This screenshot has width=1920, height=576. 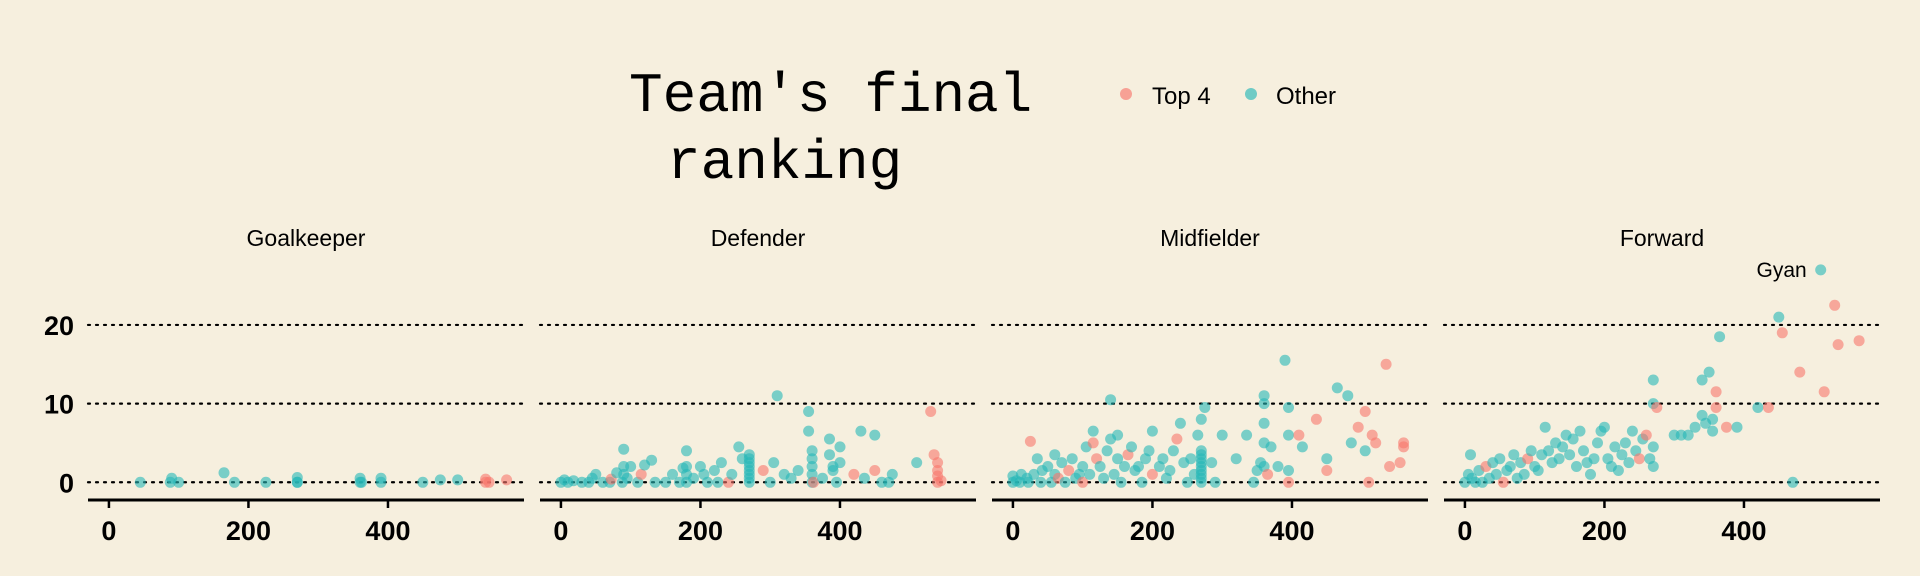 What do you see at coordinates (59, 326) in the screenshot?
I see `y-tick-label: 20` at bounding box center [59, 326].